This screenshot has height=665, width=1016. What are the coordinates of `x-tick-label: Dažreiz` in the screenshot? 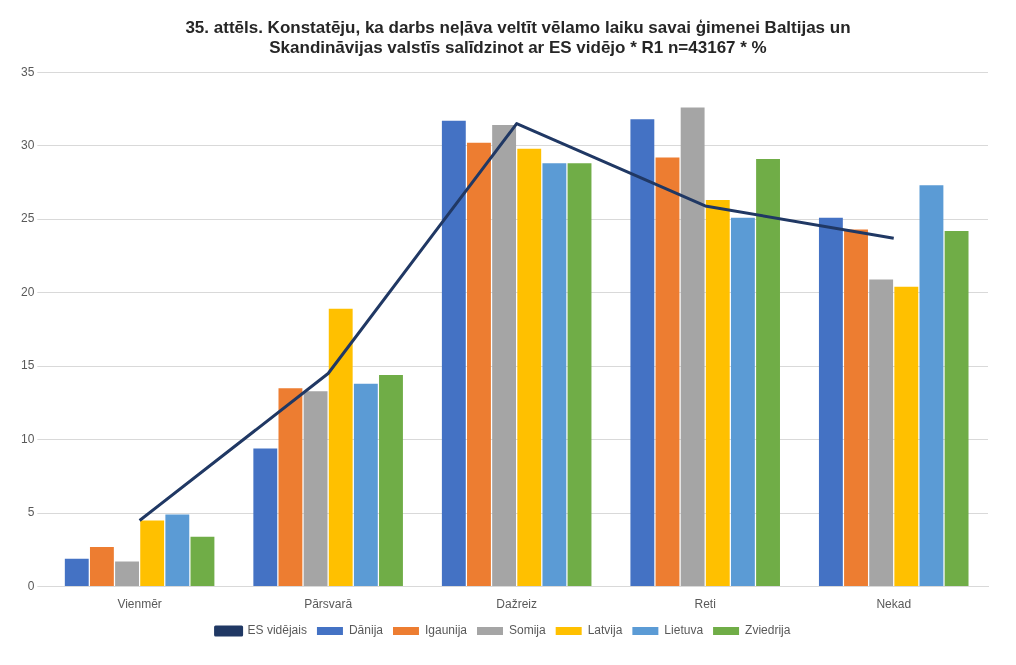 It's located at (517, 604).